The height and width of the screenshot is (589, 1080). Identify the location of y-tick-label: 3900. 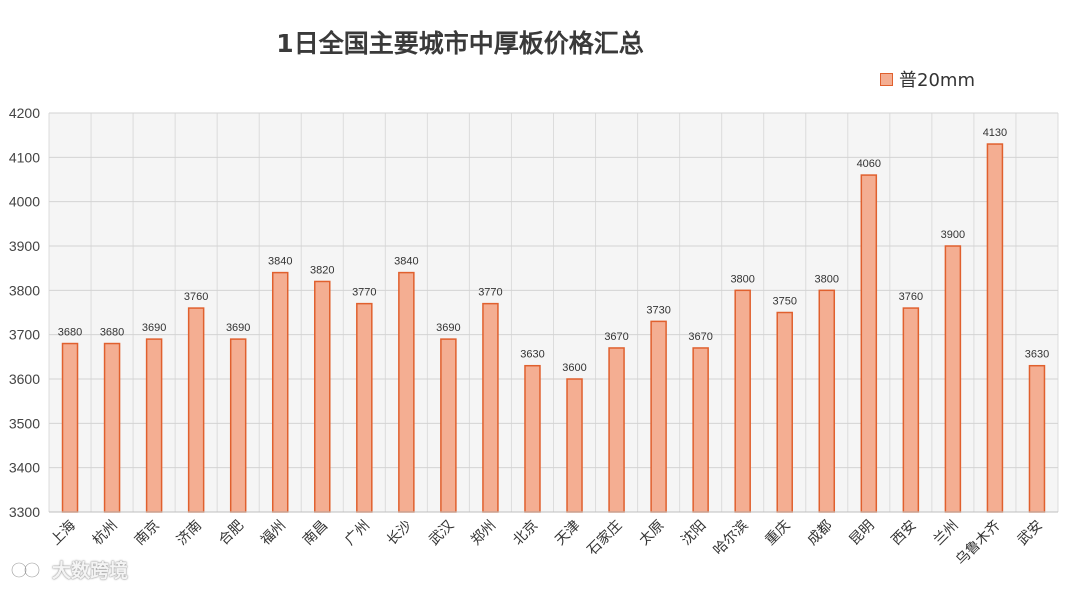
(24, 246).